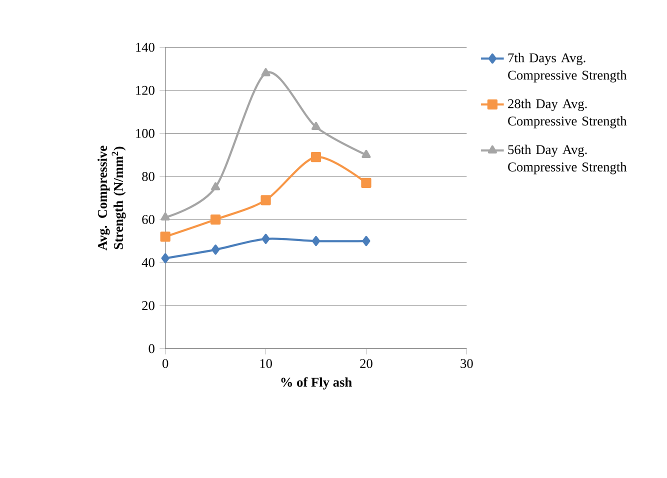 This screenshot has height=478, width=667. Describe the element at coordinates (567, 67) in the screenshot. I see `legend-label: 7th Days Avg. Compressive Strength` at that location.